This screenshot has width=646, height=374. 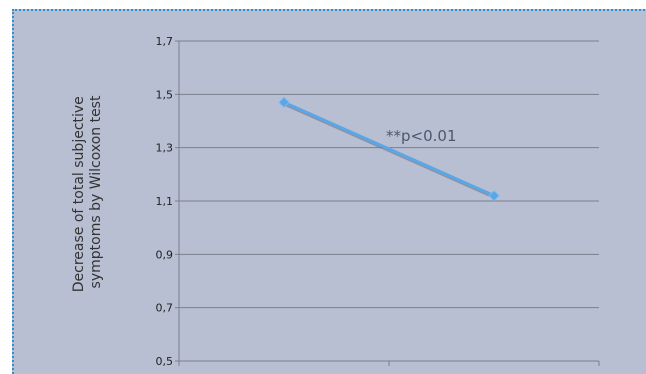 I want to click on y-tick-label: 0,9, so click(x=165, y=254).